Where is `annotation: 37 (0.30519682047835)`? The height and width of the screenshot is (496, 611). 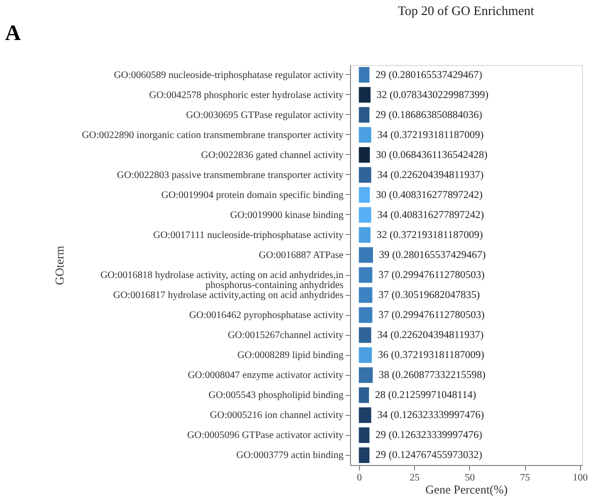 annotation: 37 (0.30519682047835) is located at coordinates (429, 296).